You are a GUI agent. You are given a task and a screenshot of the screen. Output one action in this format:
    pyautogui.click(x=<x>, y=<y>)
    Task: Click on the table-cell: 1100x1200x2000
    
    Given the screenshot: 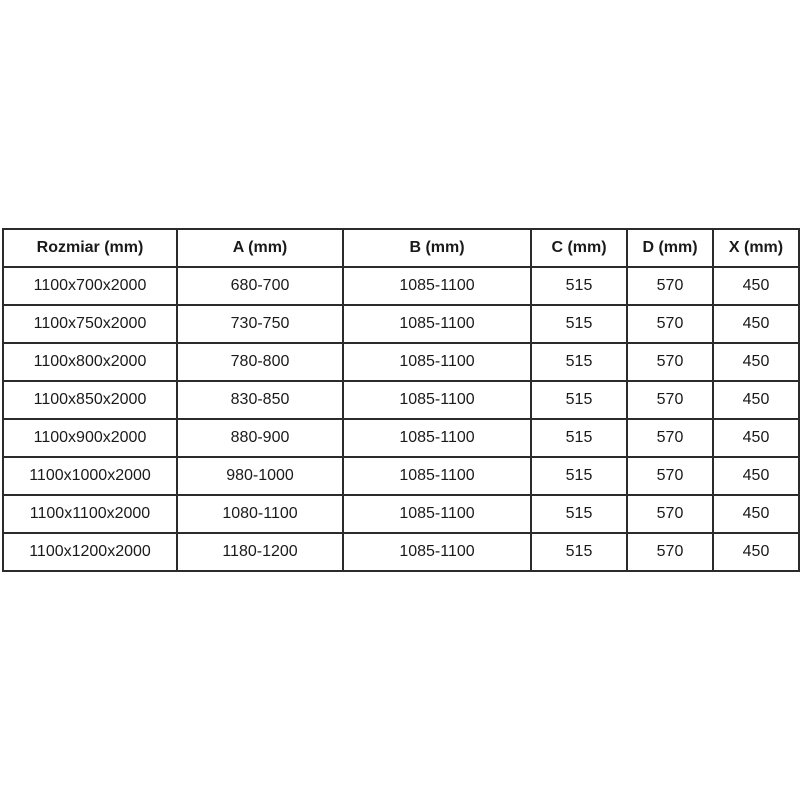 What is the action you would take?
    pyautogui.click(x=90, y=552)
    